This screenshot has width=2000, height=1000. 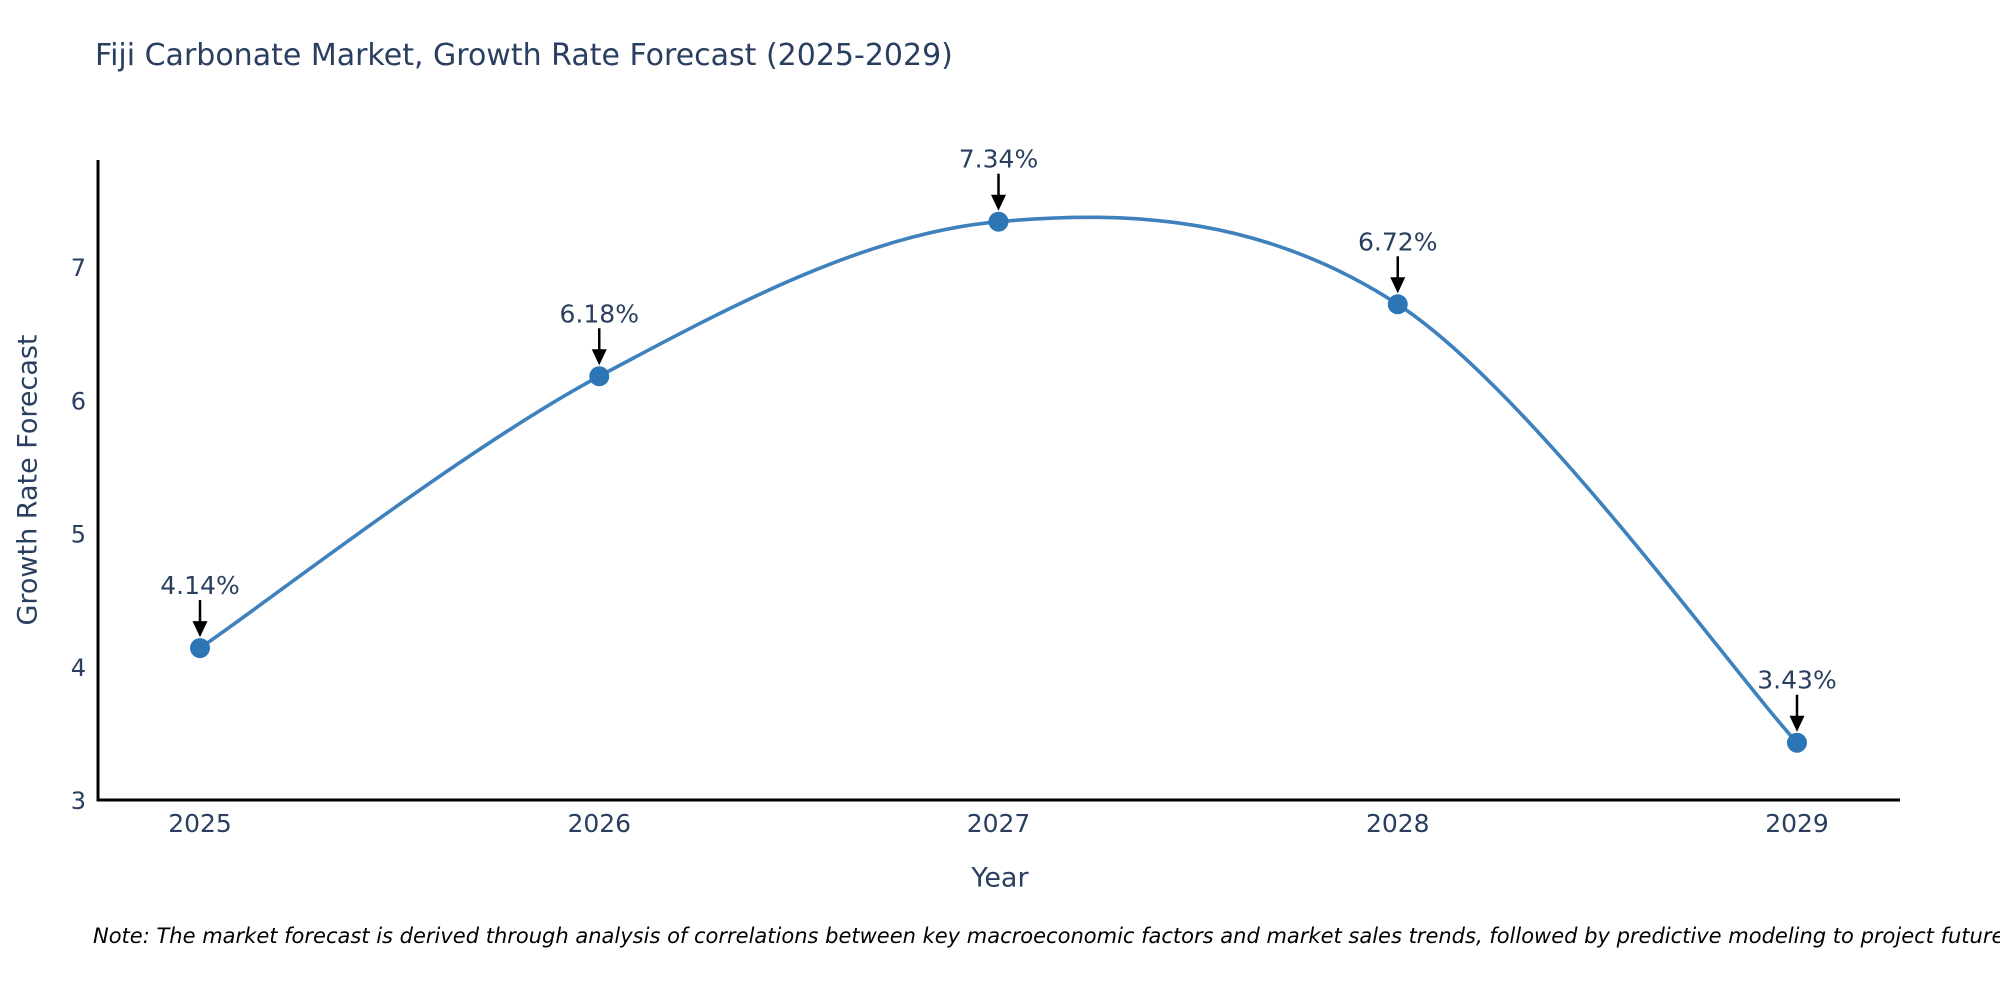 What do you see at coordinates (1797, 823) in the screenshot?
I see `x-tick-label: 2029` at bounding box center [1797, 823].